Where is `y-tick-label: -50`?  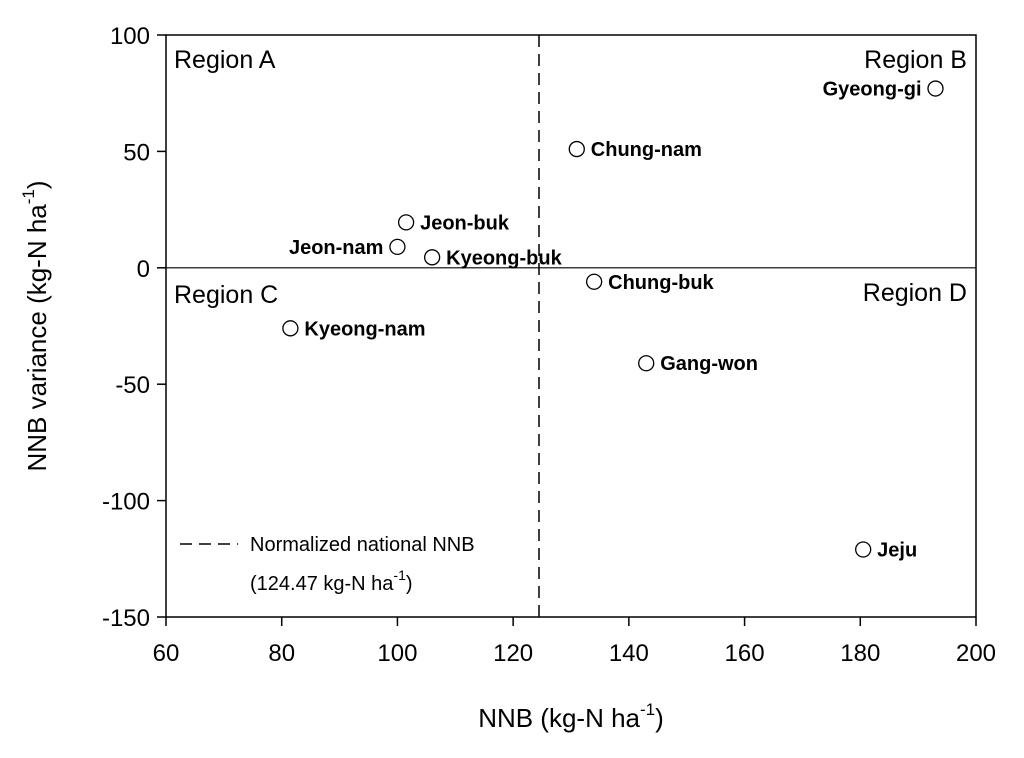 y-tick-label: -50 is located at coordinates (132, 385).